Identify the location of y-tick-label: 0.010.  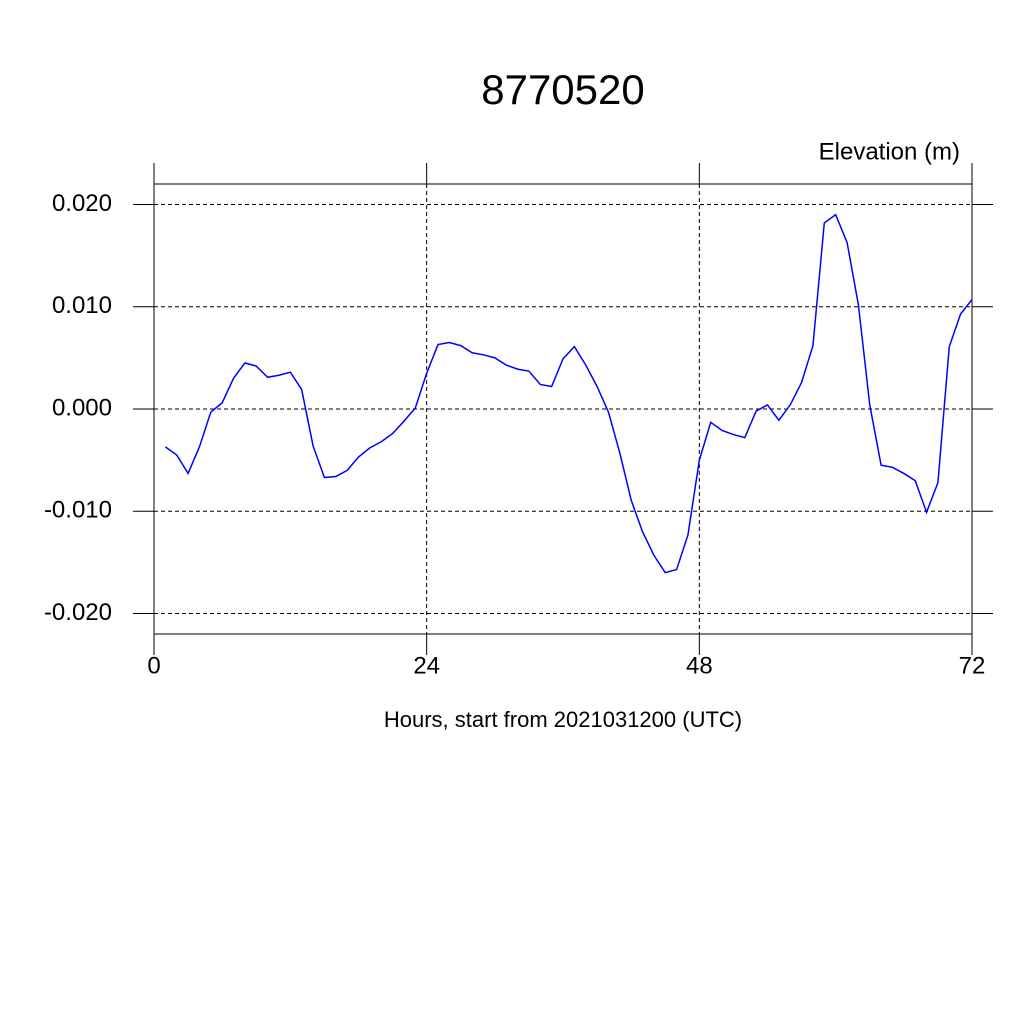
(82, 305).